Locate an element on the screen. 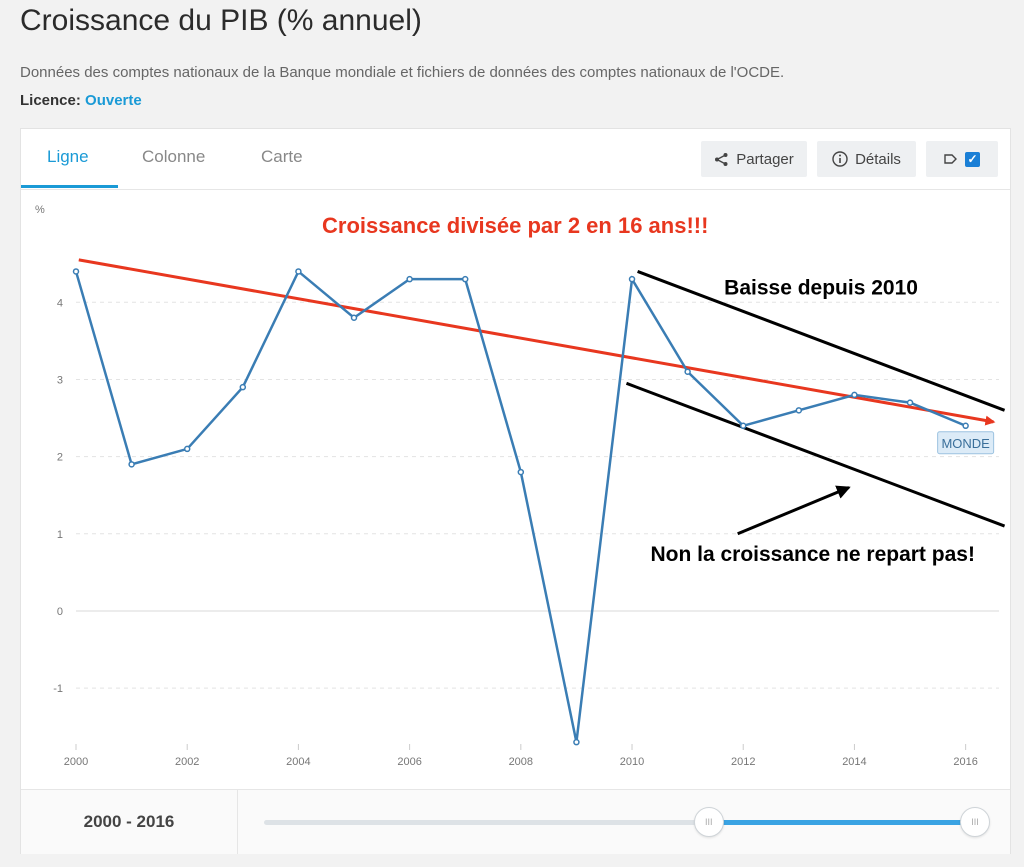  x-tick-label: 2014 is located at coordinates (854, 762).